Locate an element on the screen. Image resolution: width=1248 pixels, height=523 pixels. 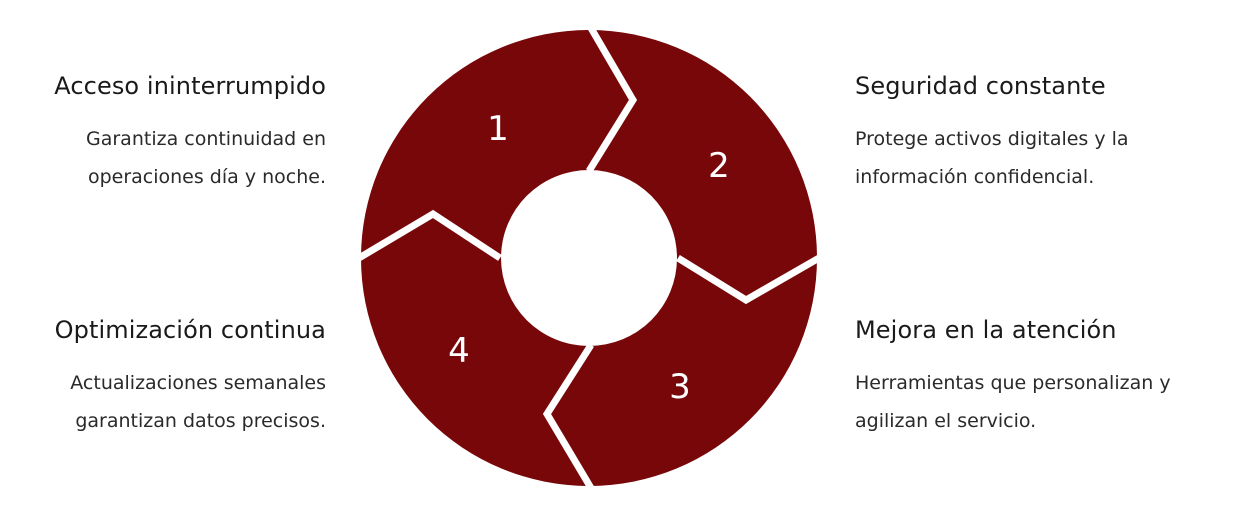
step-3-description-line-1: Herramientas que personalizan y is located at coordinates (1013, 383).